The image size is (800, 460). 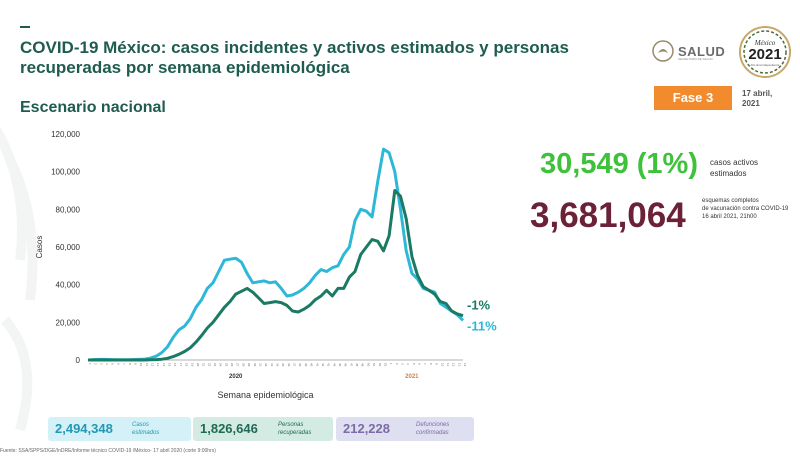 I want to click on x-tick-label: 40, so click(x=312, y=365).